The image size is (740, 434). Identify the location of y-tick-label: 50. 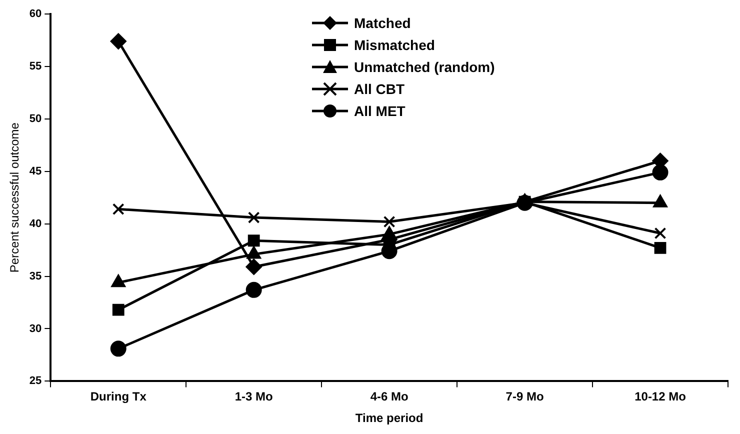
(35, 118).